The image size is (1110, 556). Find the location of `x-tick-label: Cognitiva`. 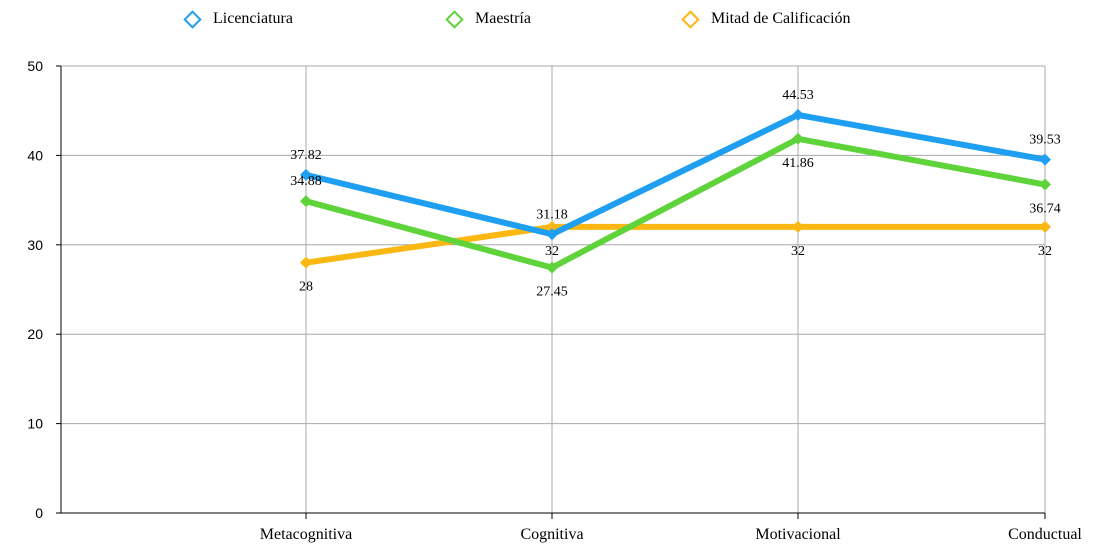

x-tick-label: Cognitiva is located at coordinates (551, 534).